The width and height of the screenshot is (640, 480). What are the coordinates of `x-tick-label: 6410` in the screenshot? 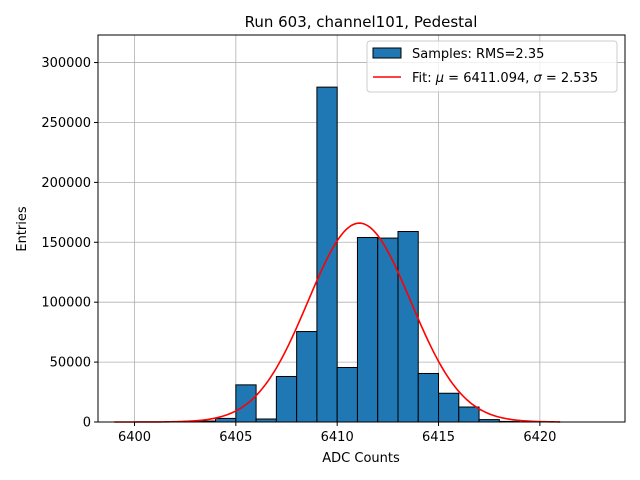 It's located at (337, 437).